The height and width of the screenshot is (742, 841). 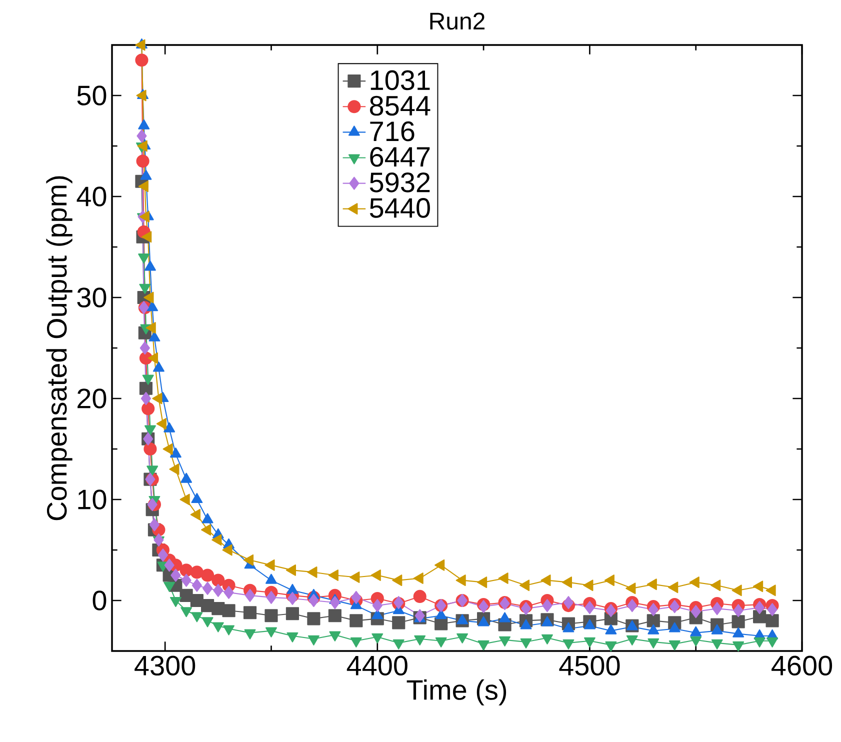 I want to click on legend-label: 5440, so click(x=400, y=208).